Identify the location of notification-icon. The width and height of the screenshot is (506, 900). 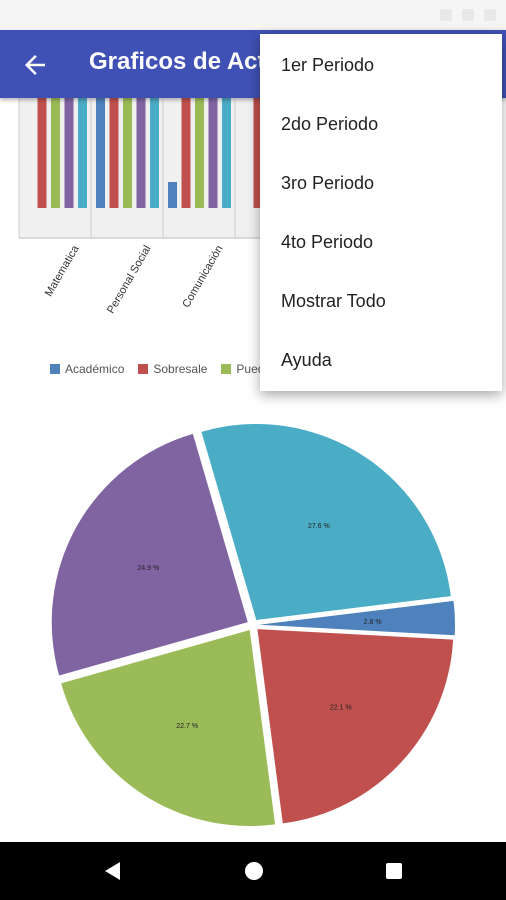
(446, 15).